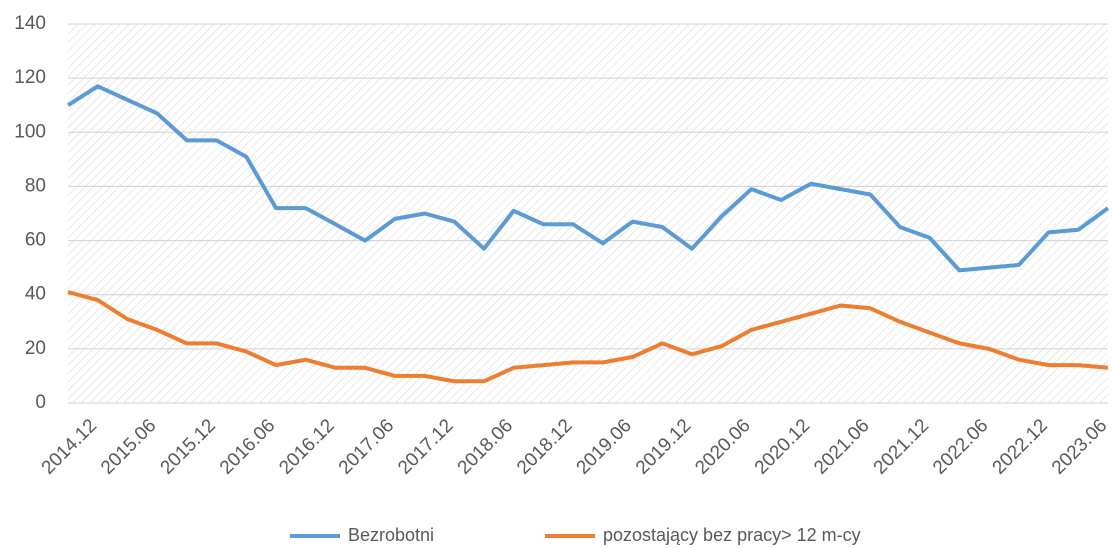  What do you see at coordinates (35, 294) in the screenshot?
I see `y-tick-label: 40` at bounding box center [35, 294].